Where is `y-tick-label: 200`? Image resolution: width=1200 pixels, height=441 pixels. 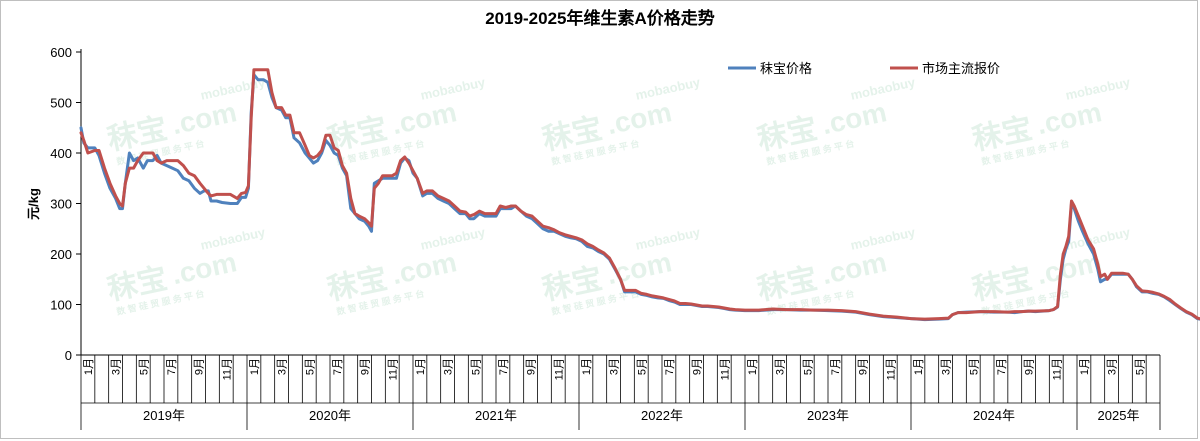 y-tick-label: 200 is located at coordinates (61, 254).